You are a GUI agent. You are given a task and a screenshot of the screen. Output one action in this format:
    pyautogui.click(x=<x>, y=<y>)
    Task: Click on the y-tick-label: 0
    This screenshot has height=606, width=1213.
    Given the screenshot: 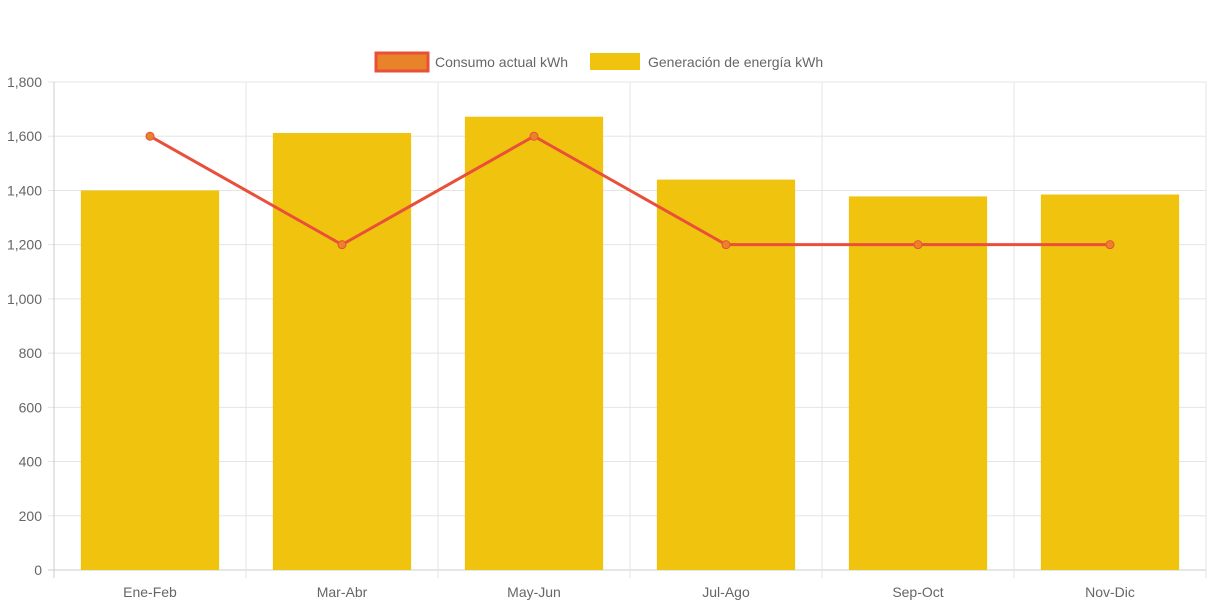 What is the action you would take?
    pyautogui.click(x=38, y=570)
    